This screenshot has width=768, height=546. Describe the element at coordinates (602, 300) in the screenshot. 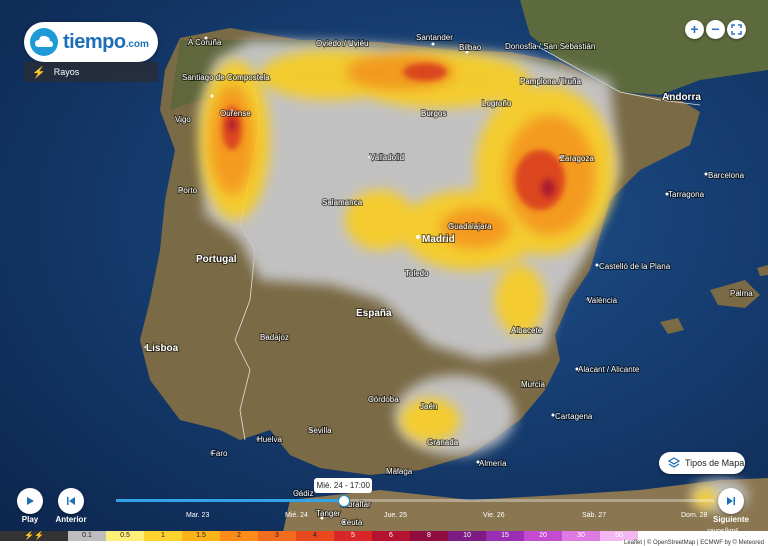

I see `city-label: València` at that location.